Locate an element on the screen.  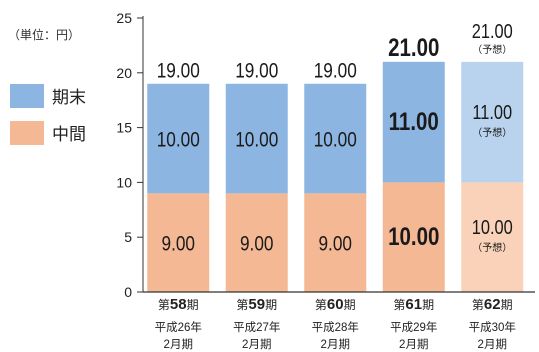
total-label-59: 19.00 is located at coordinates (256, 71).